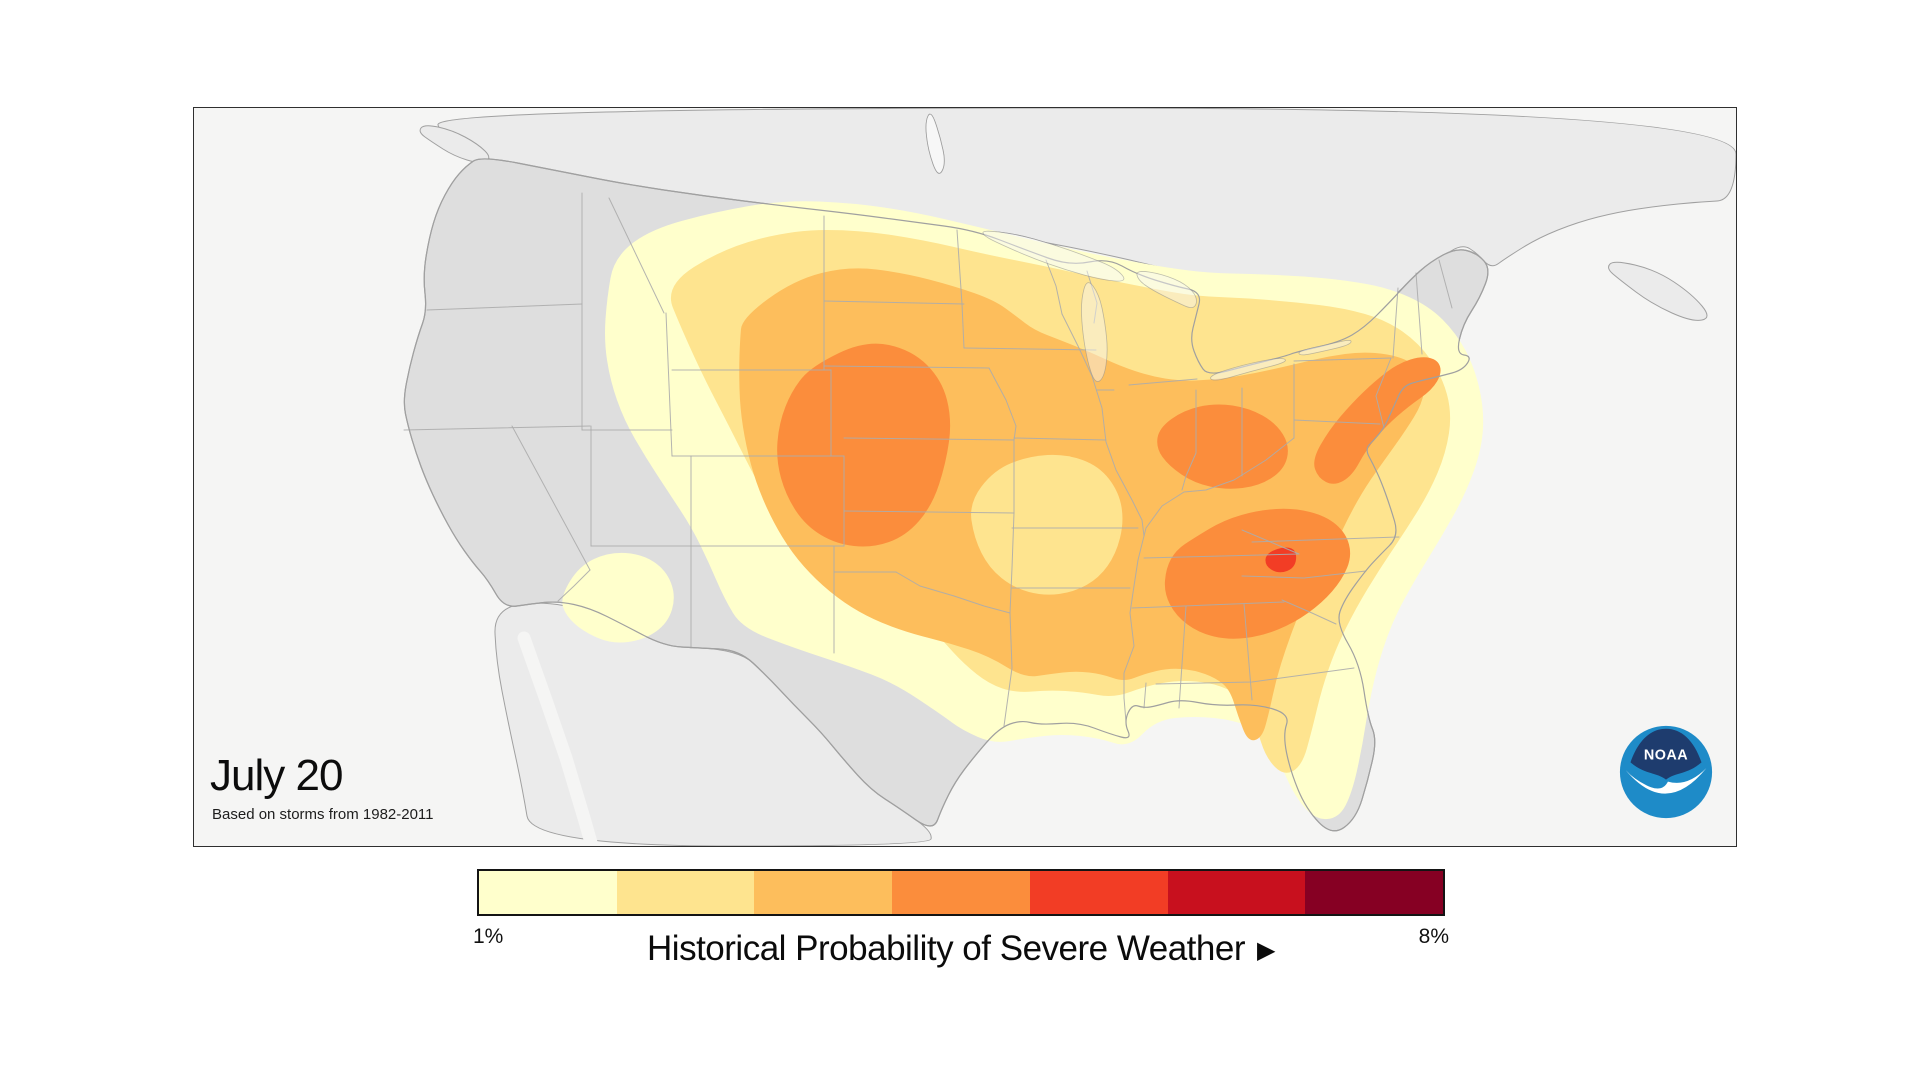 The image size is (1920, 1080). I want to click on gulf-of-california, so click(558, 738).